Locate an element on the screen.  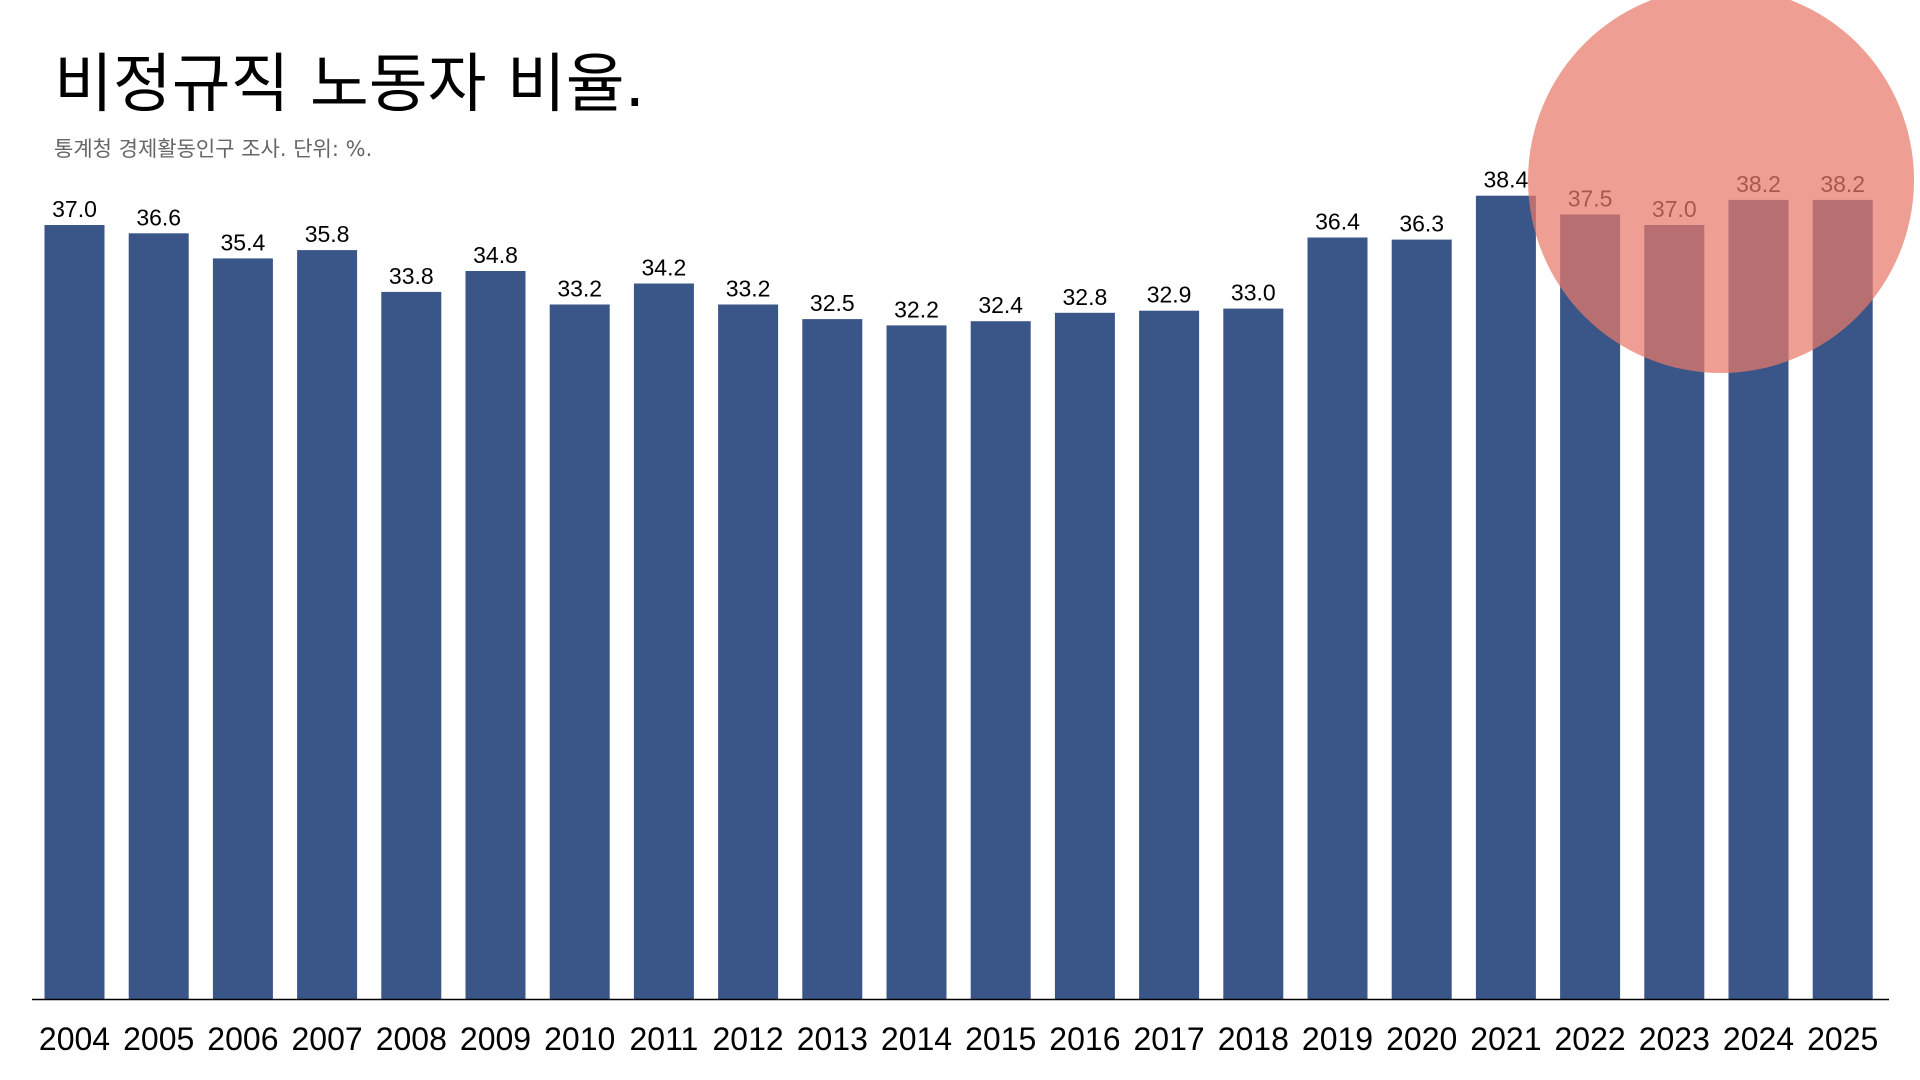
x-tick-label-2010: 2010 is located at coordinates (579, 1039).